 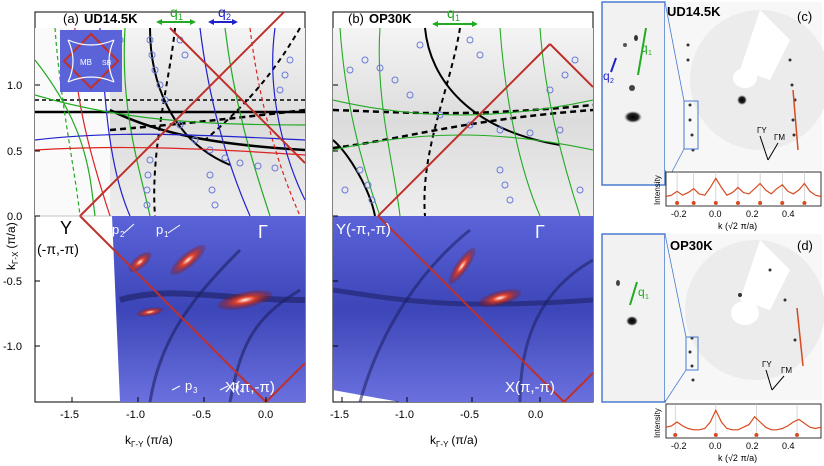 What do you see at coordinates (540, 232) in the screenshot?
I see `panel-b-gamma: Γ` at bounding box center [540, 232].